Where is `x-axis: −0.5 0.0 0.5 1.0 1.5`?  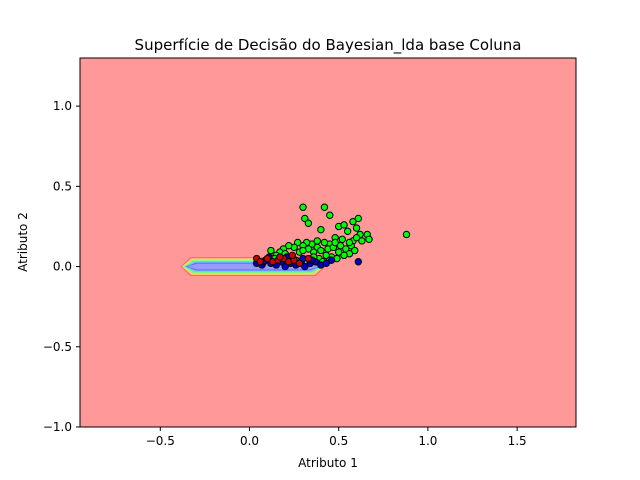 x-axis: −0.5 0.0 0.5 1.0 1.5 is located at coordinates (336, 437).